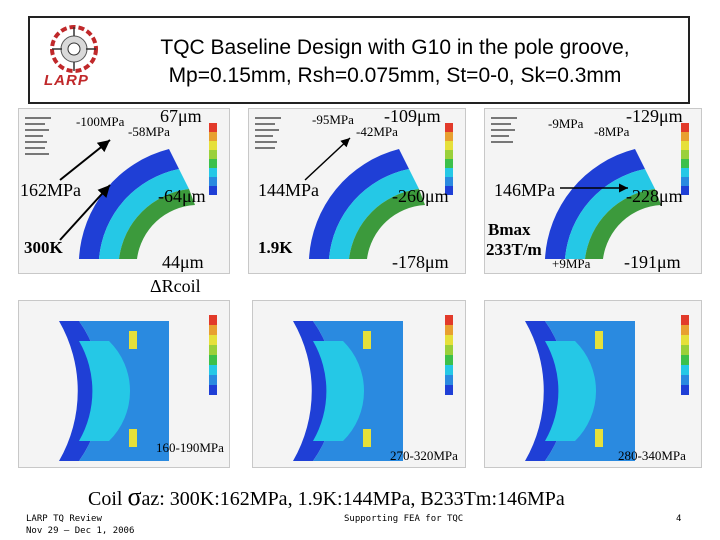 This screenshot has width=720, height=540. What do you see at coordinates (420, 262) in the screenshot?
I see `label-disp-bottom-2: -178μm` at bounding box center [420, 262].